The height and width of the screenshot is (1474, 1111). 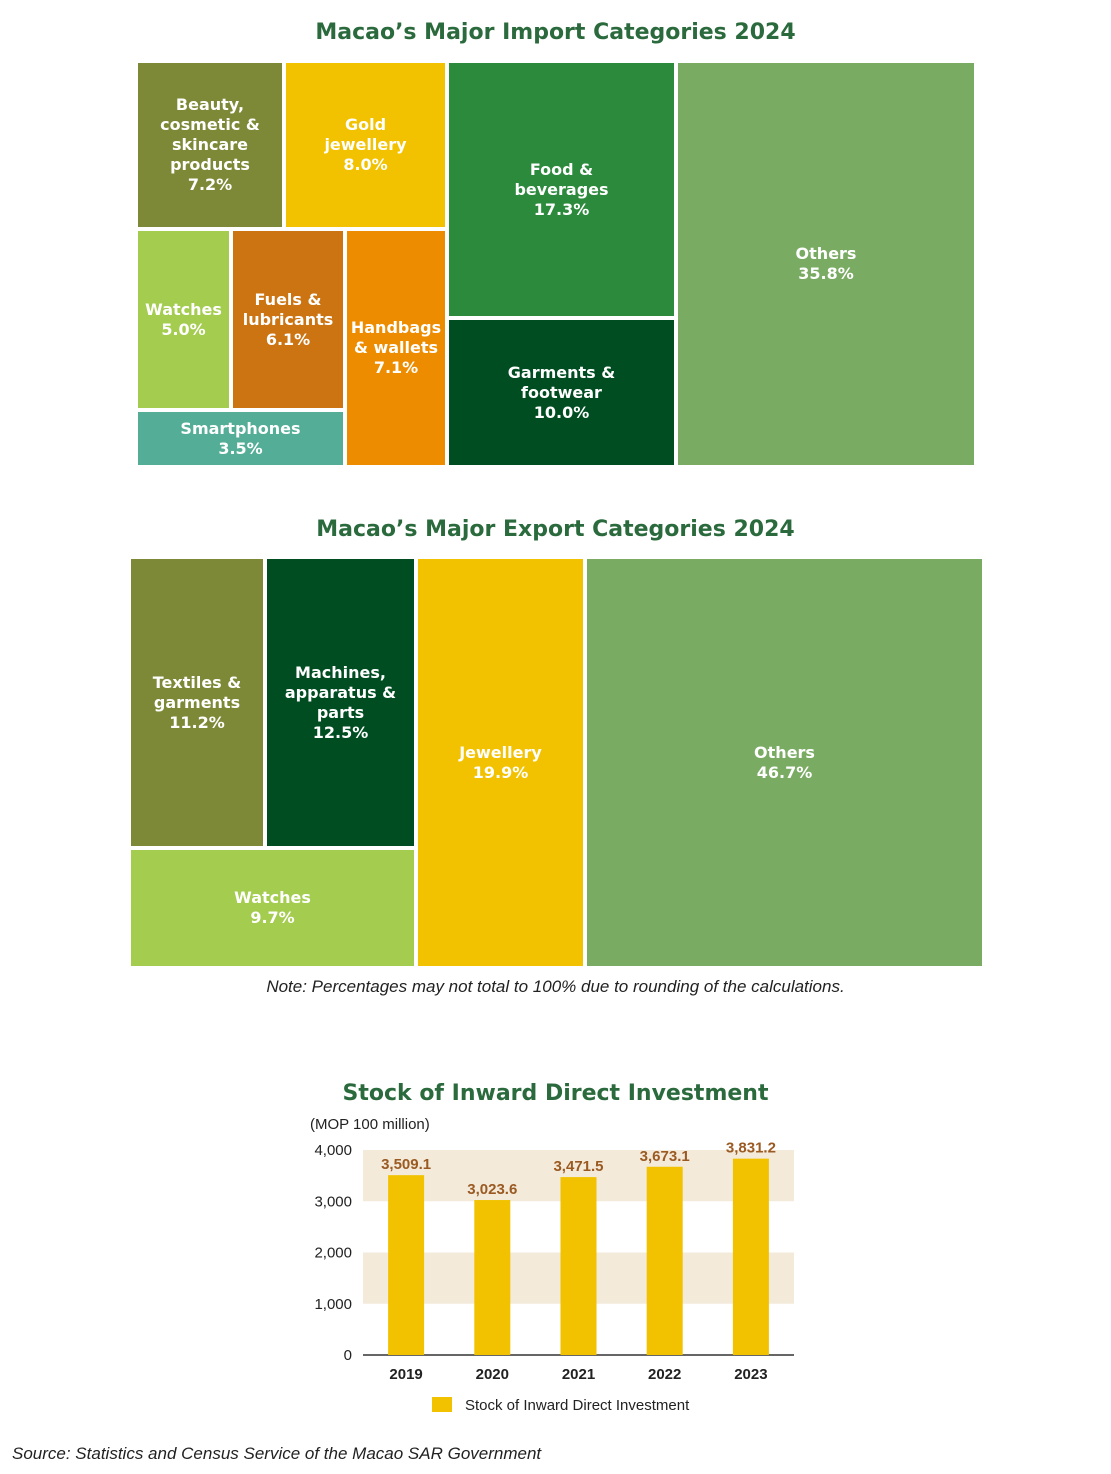 I want to click on export-cell-machines-apparatus-parts: Machines, apparatus & parts 12.5%, so click(x=340, y=702).